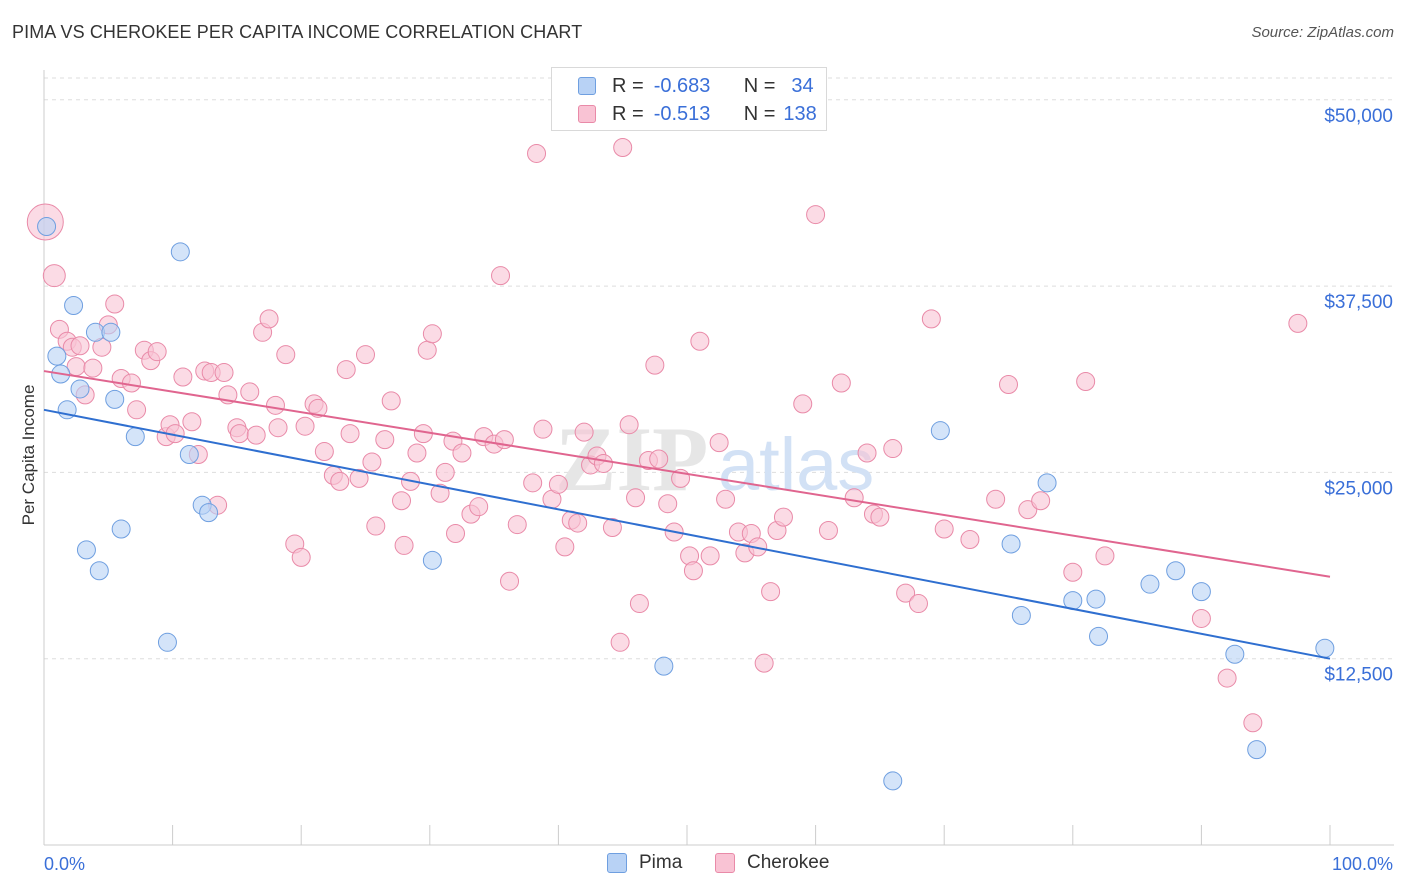 The image size is (1406, 892). I want to click on cherokee-r-value: -0.513, so click(682, 113).